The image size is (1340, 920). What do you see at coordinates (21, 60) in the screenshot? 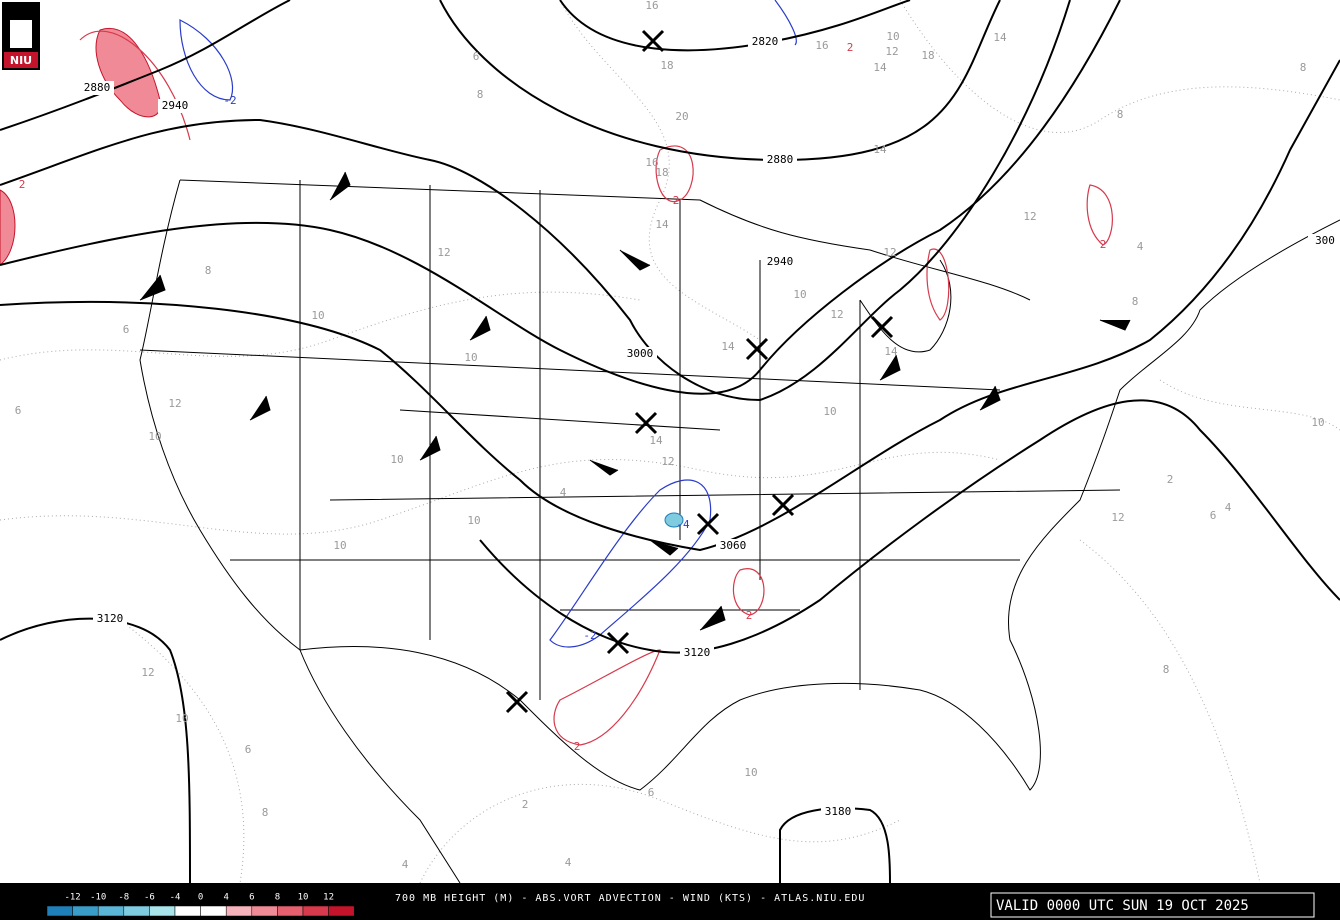
I see `logo-text: NIU` at bounding box center [21, 60].